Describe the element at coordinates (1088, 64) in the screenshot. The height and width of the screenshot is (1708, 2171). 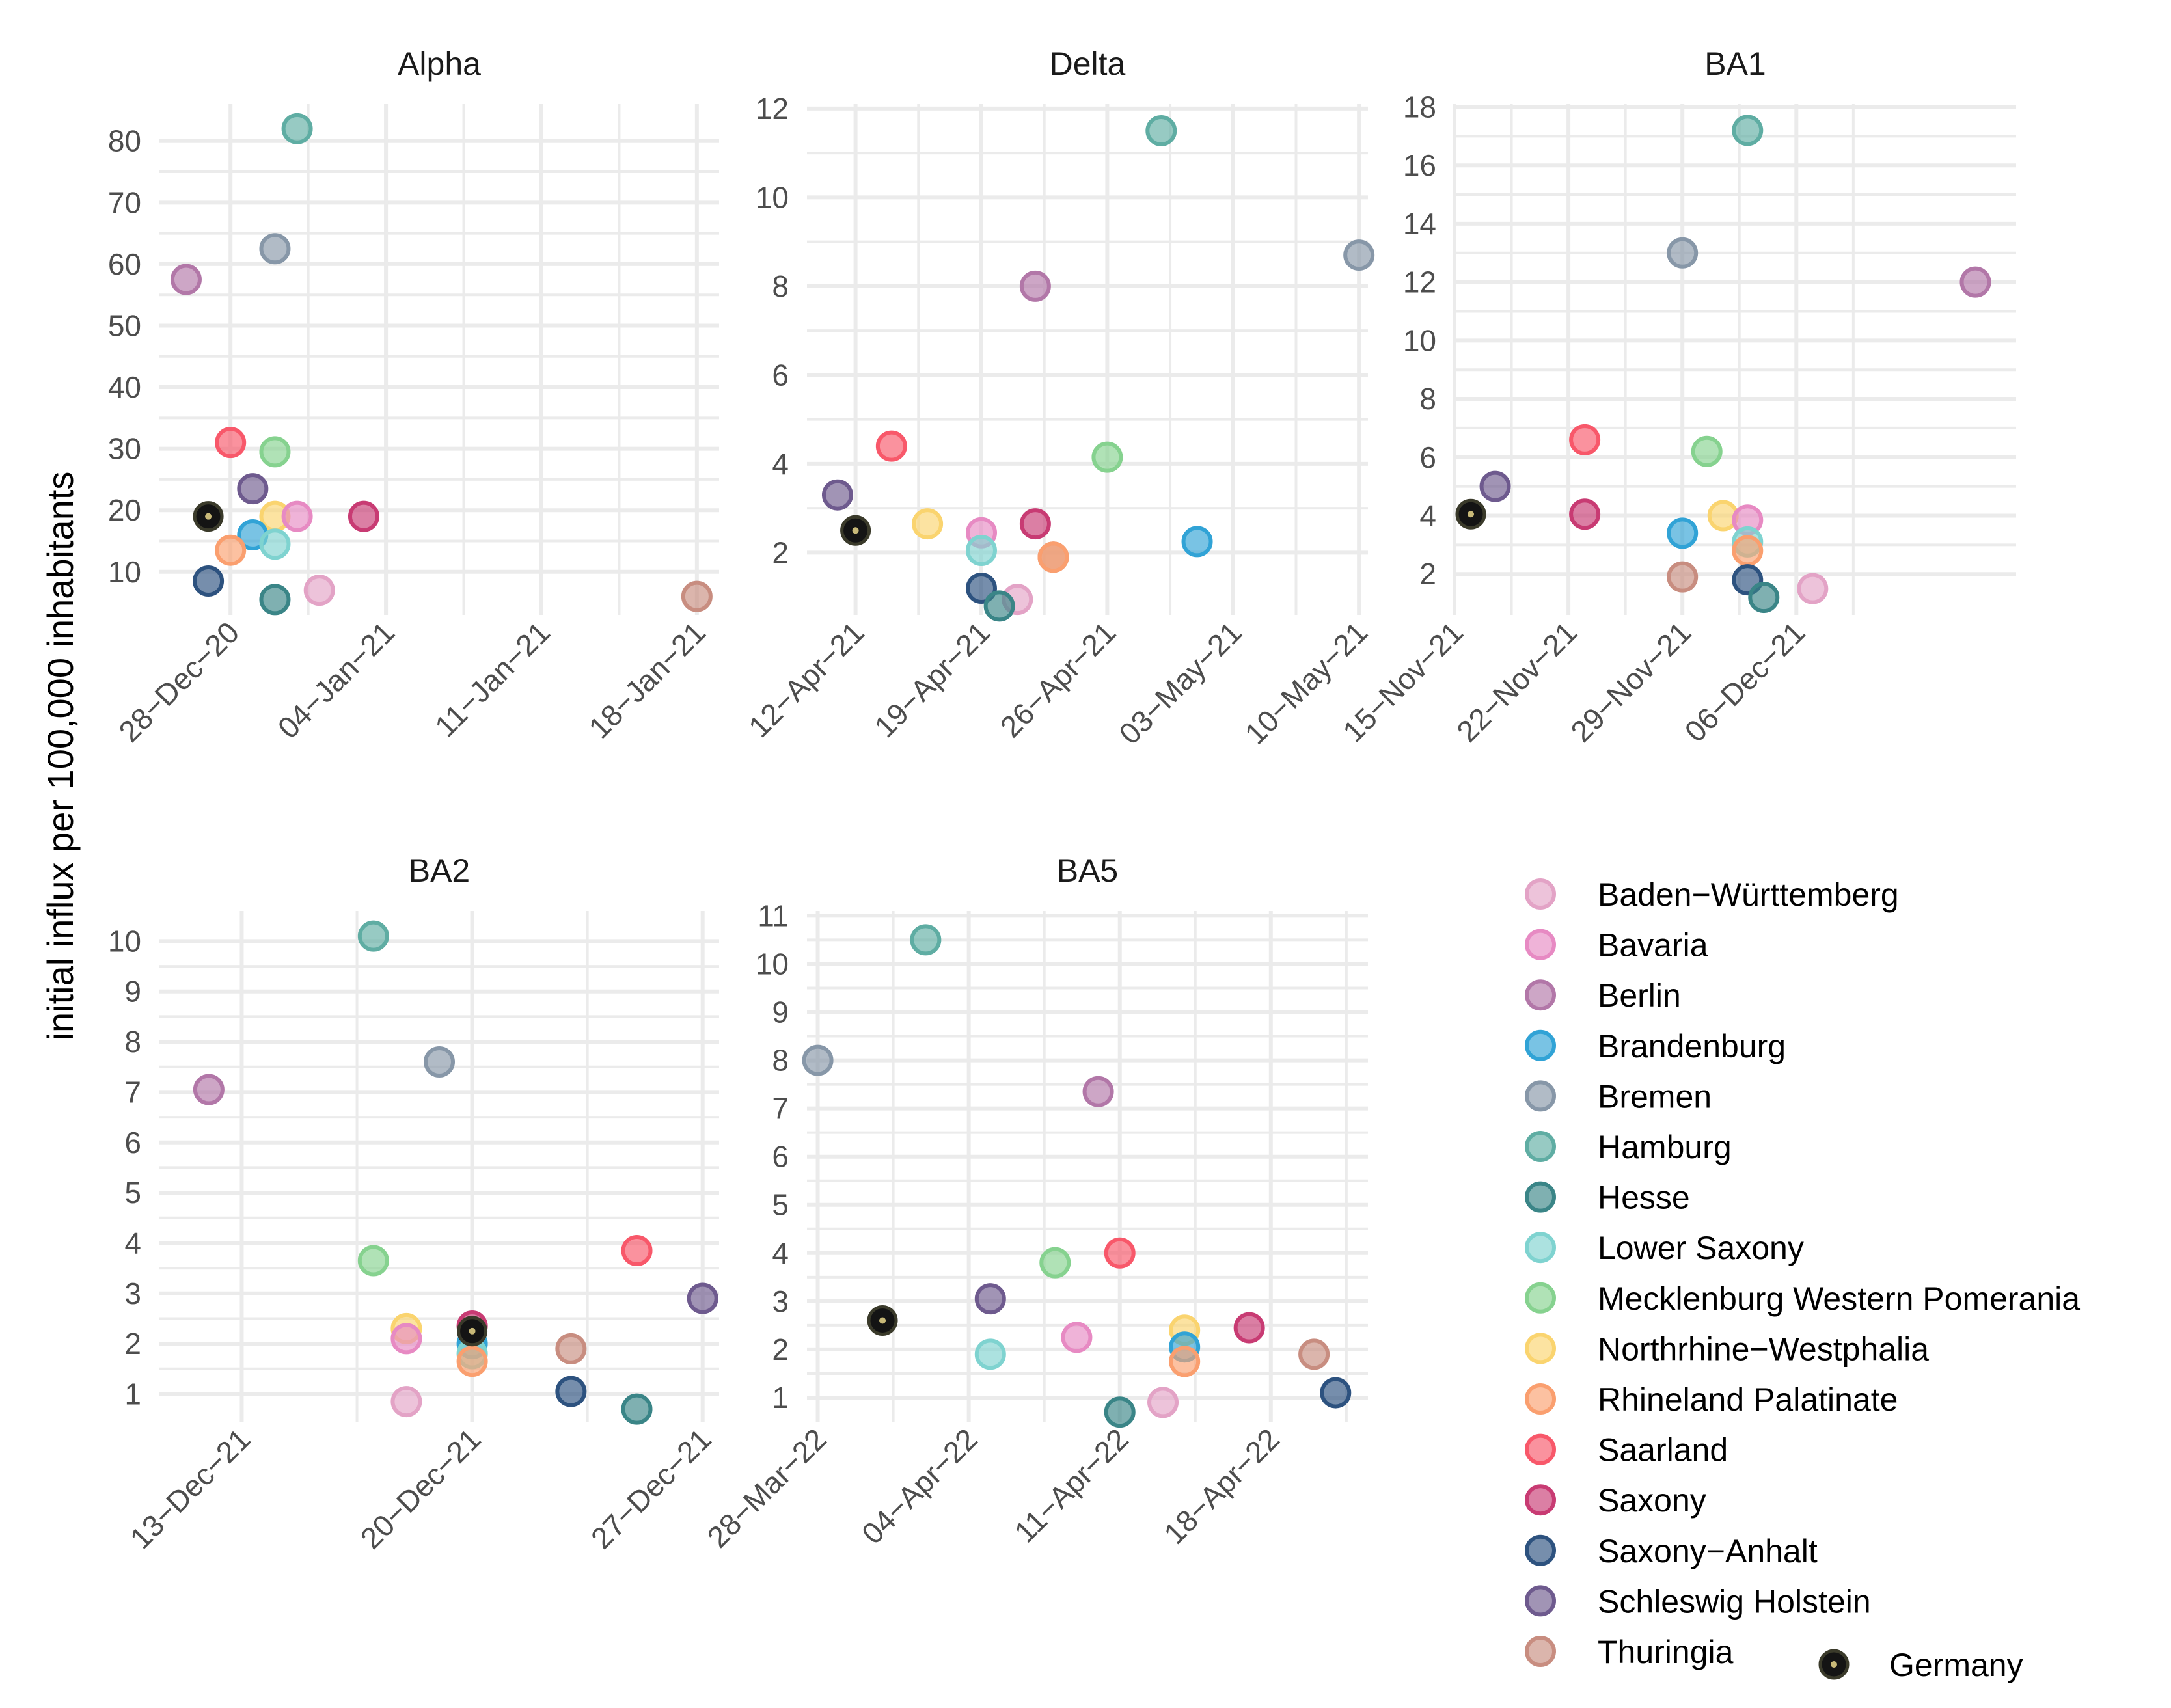
I see `panel-title: Delta` at that location.